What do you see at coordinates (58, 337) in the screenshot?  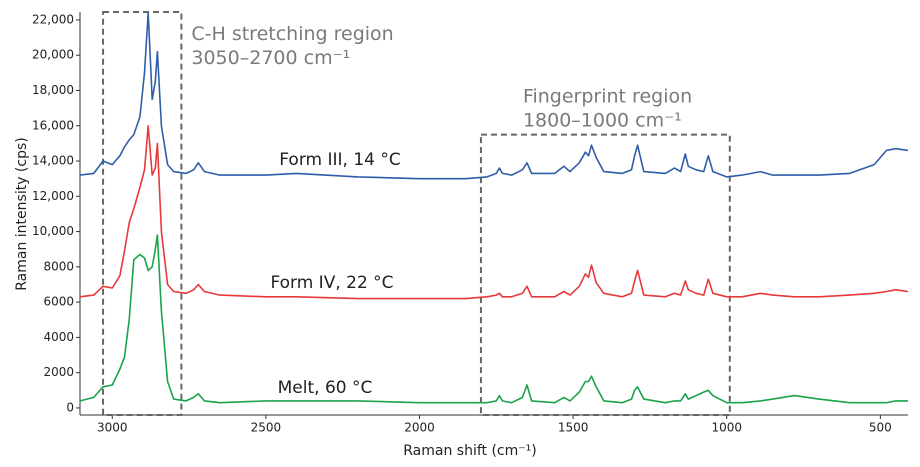 I see `y-tick-label: 4000` at bounding box center [58, 337].